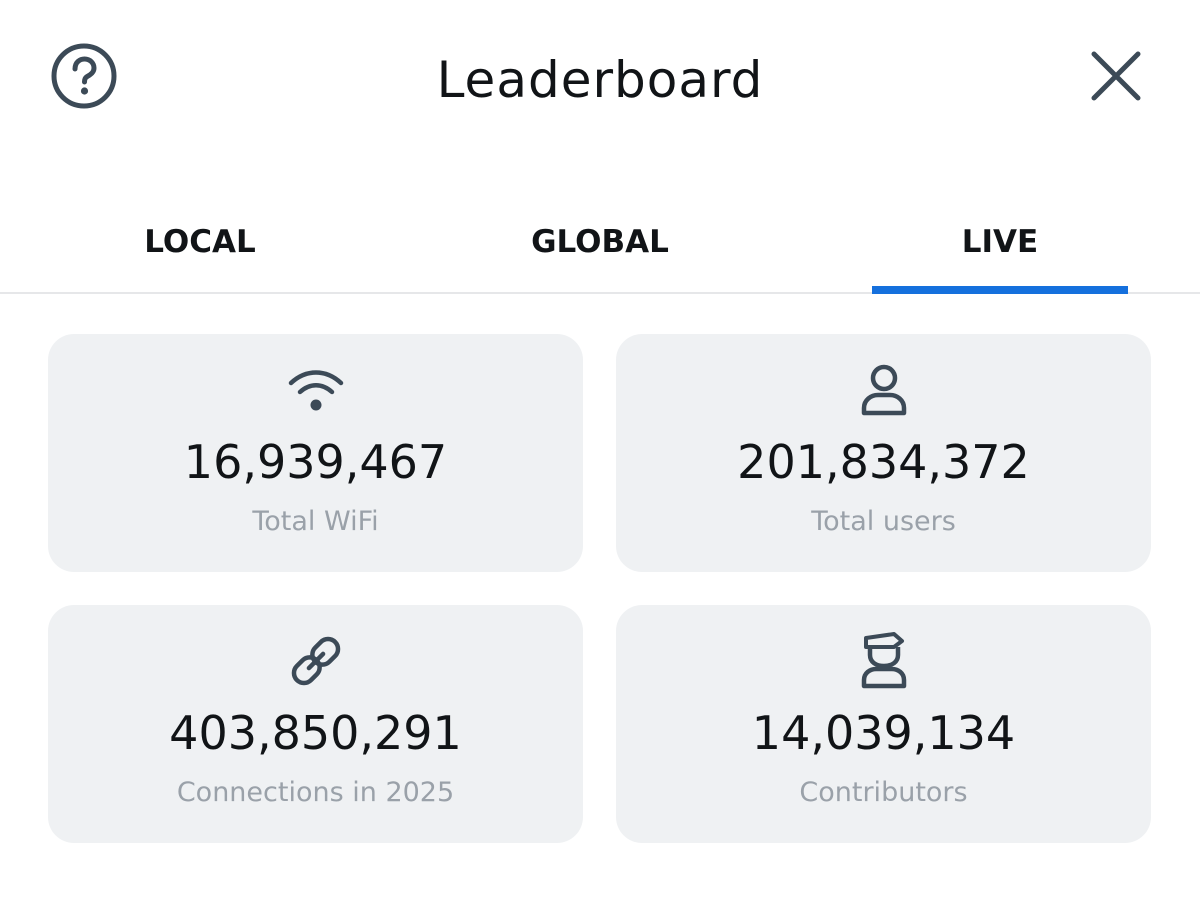 The image size is (1200, 900). I want to click on stat-label: Total WiFi, so click(315, 521).